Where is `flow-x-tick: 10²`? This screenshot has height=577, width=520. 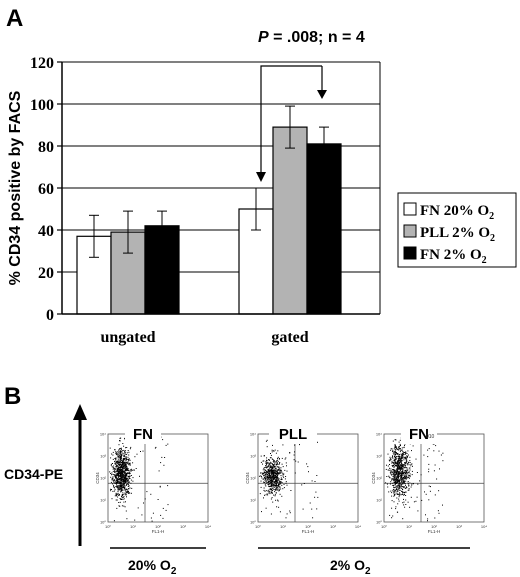 flow-x-tick: 10² is located at coordinates (308, 526).